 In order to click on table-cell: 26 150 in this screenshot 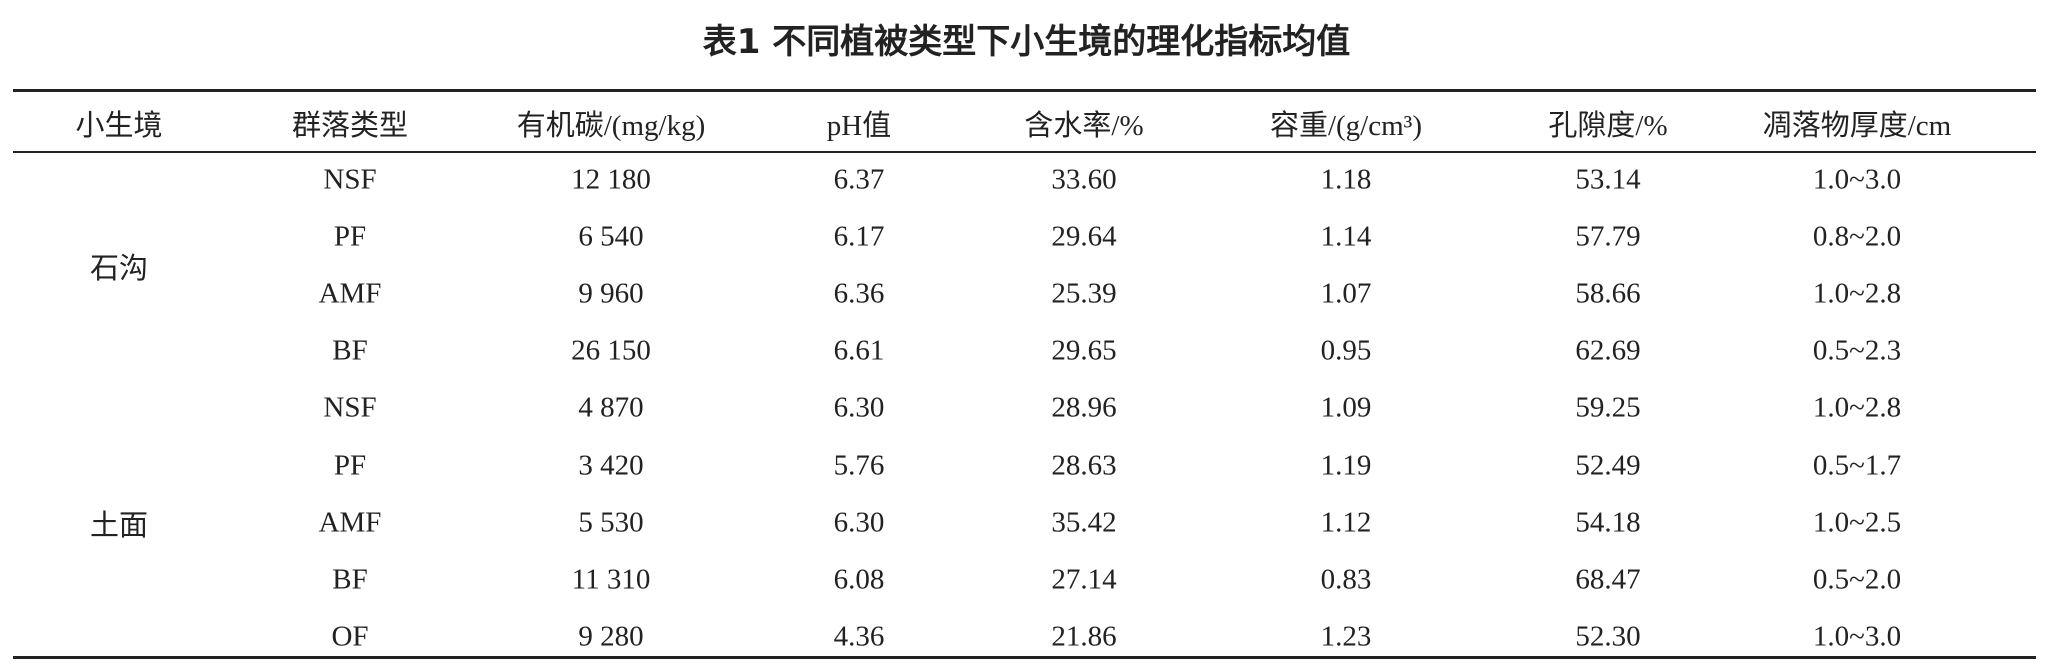, I will do `click(611, 350)`.